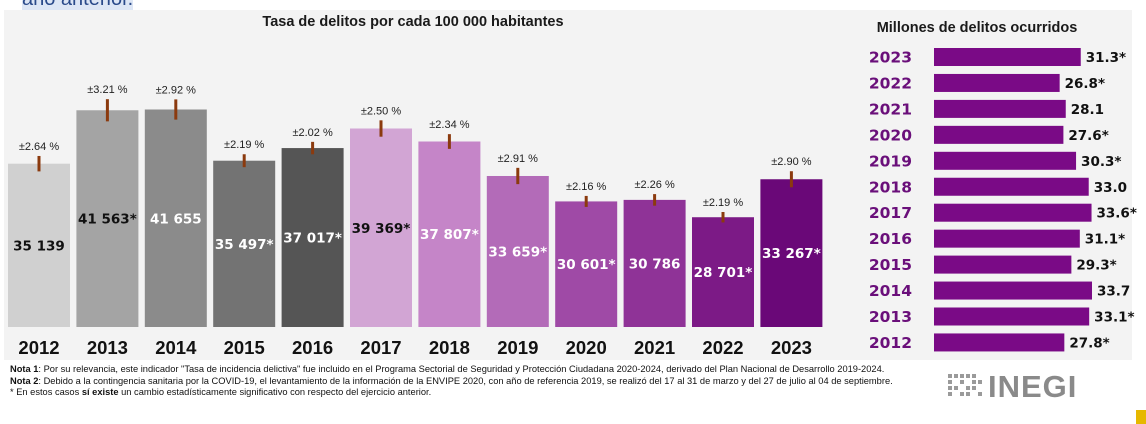 Image resolution: width=1146 pixels, height=424 pixels. I want to click on y-tick-label: 2013, so click(890, 317).